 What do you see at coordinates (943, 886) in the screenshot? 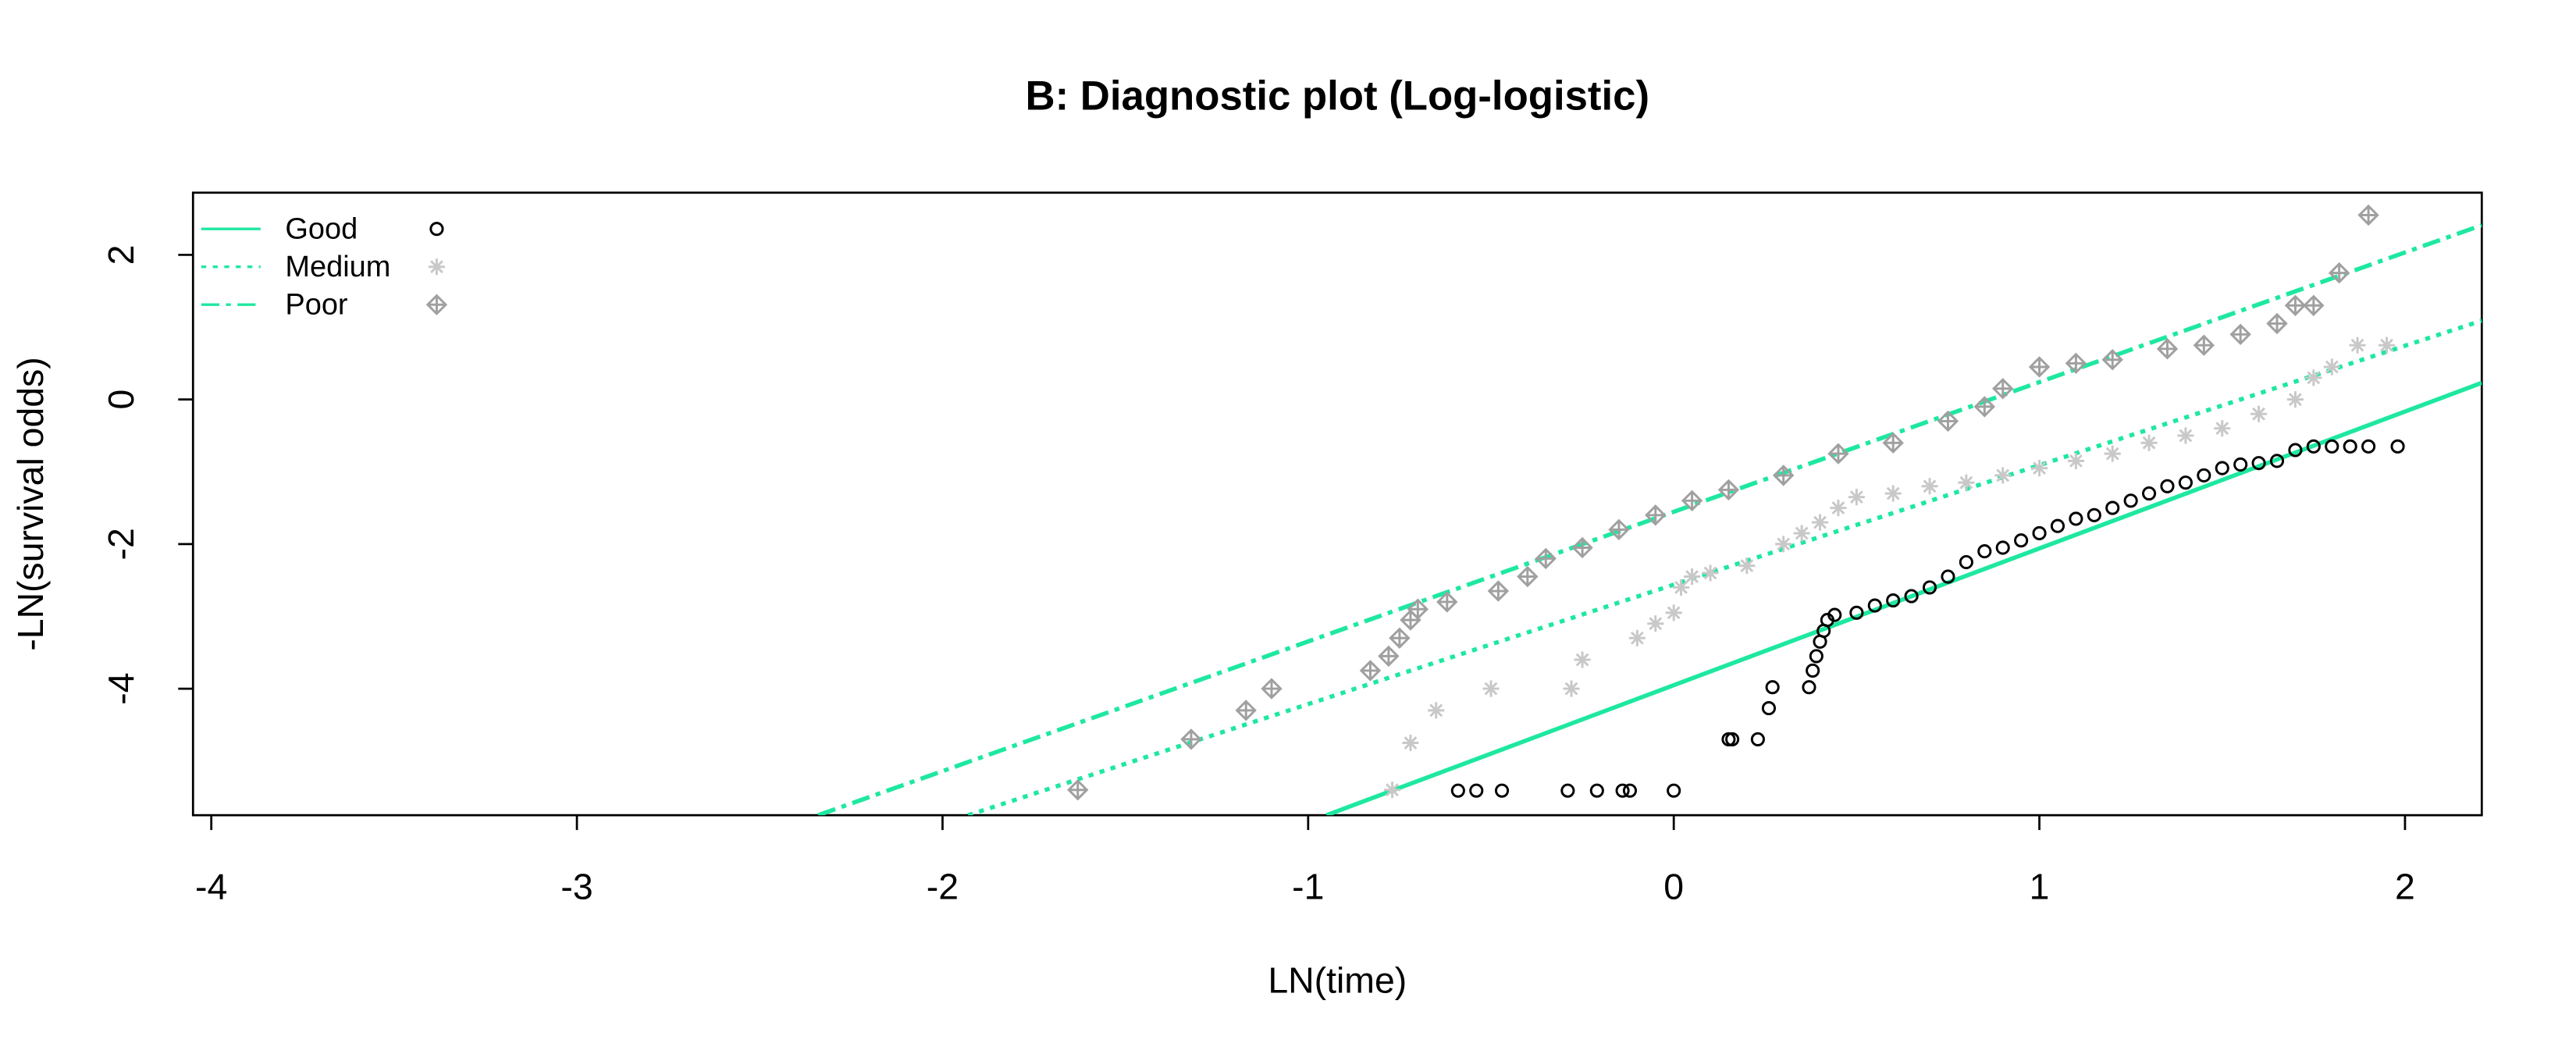
I see `x-tick-label: -2` at bounding box center [943, 886].